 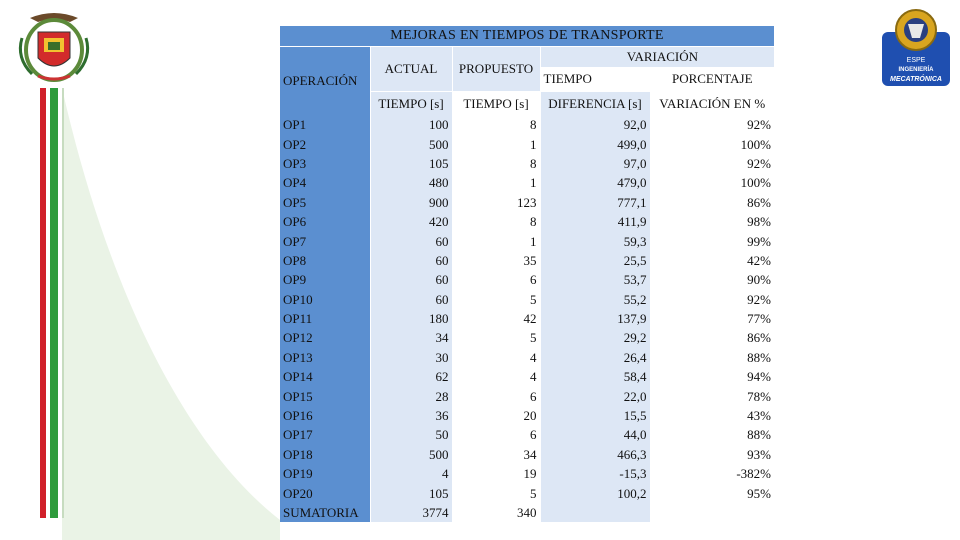 I want to click on row-propuesto: 123, so click(x=496, y=202).